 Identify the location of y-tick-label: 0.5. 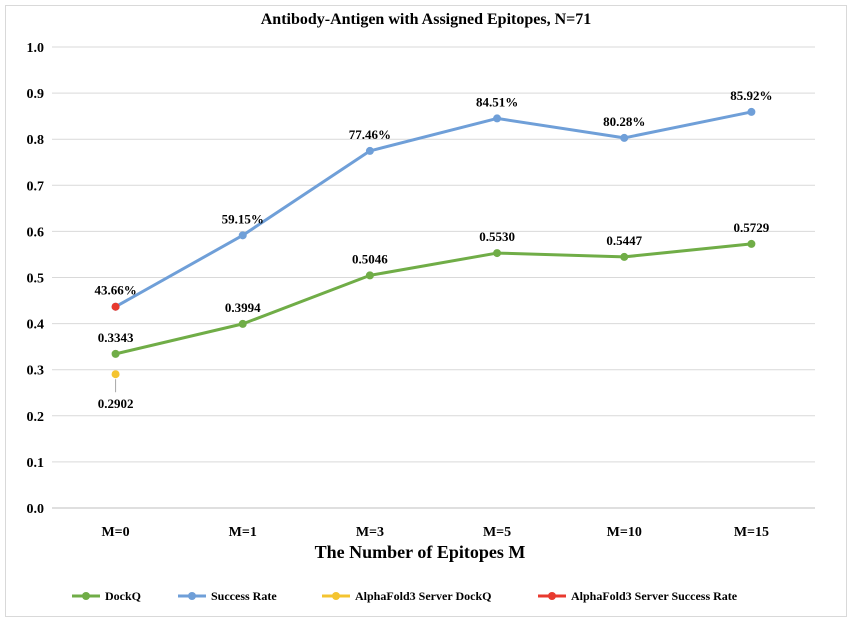
(36, 279).